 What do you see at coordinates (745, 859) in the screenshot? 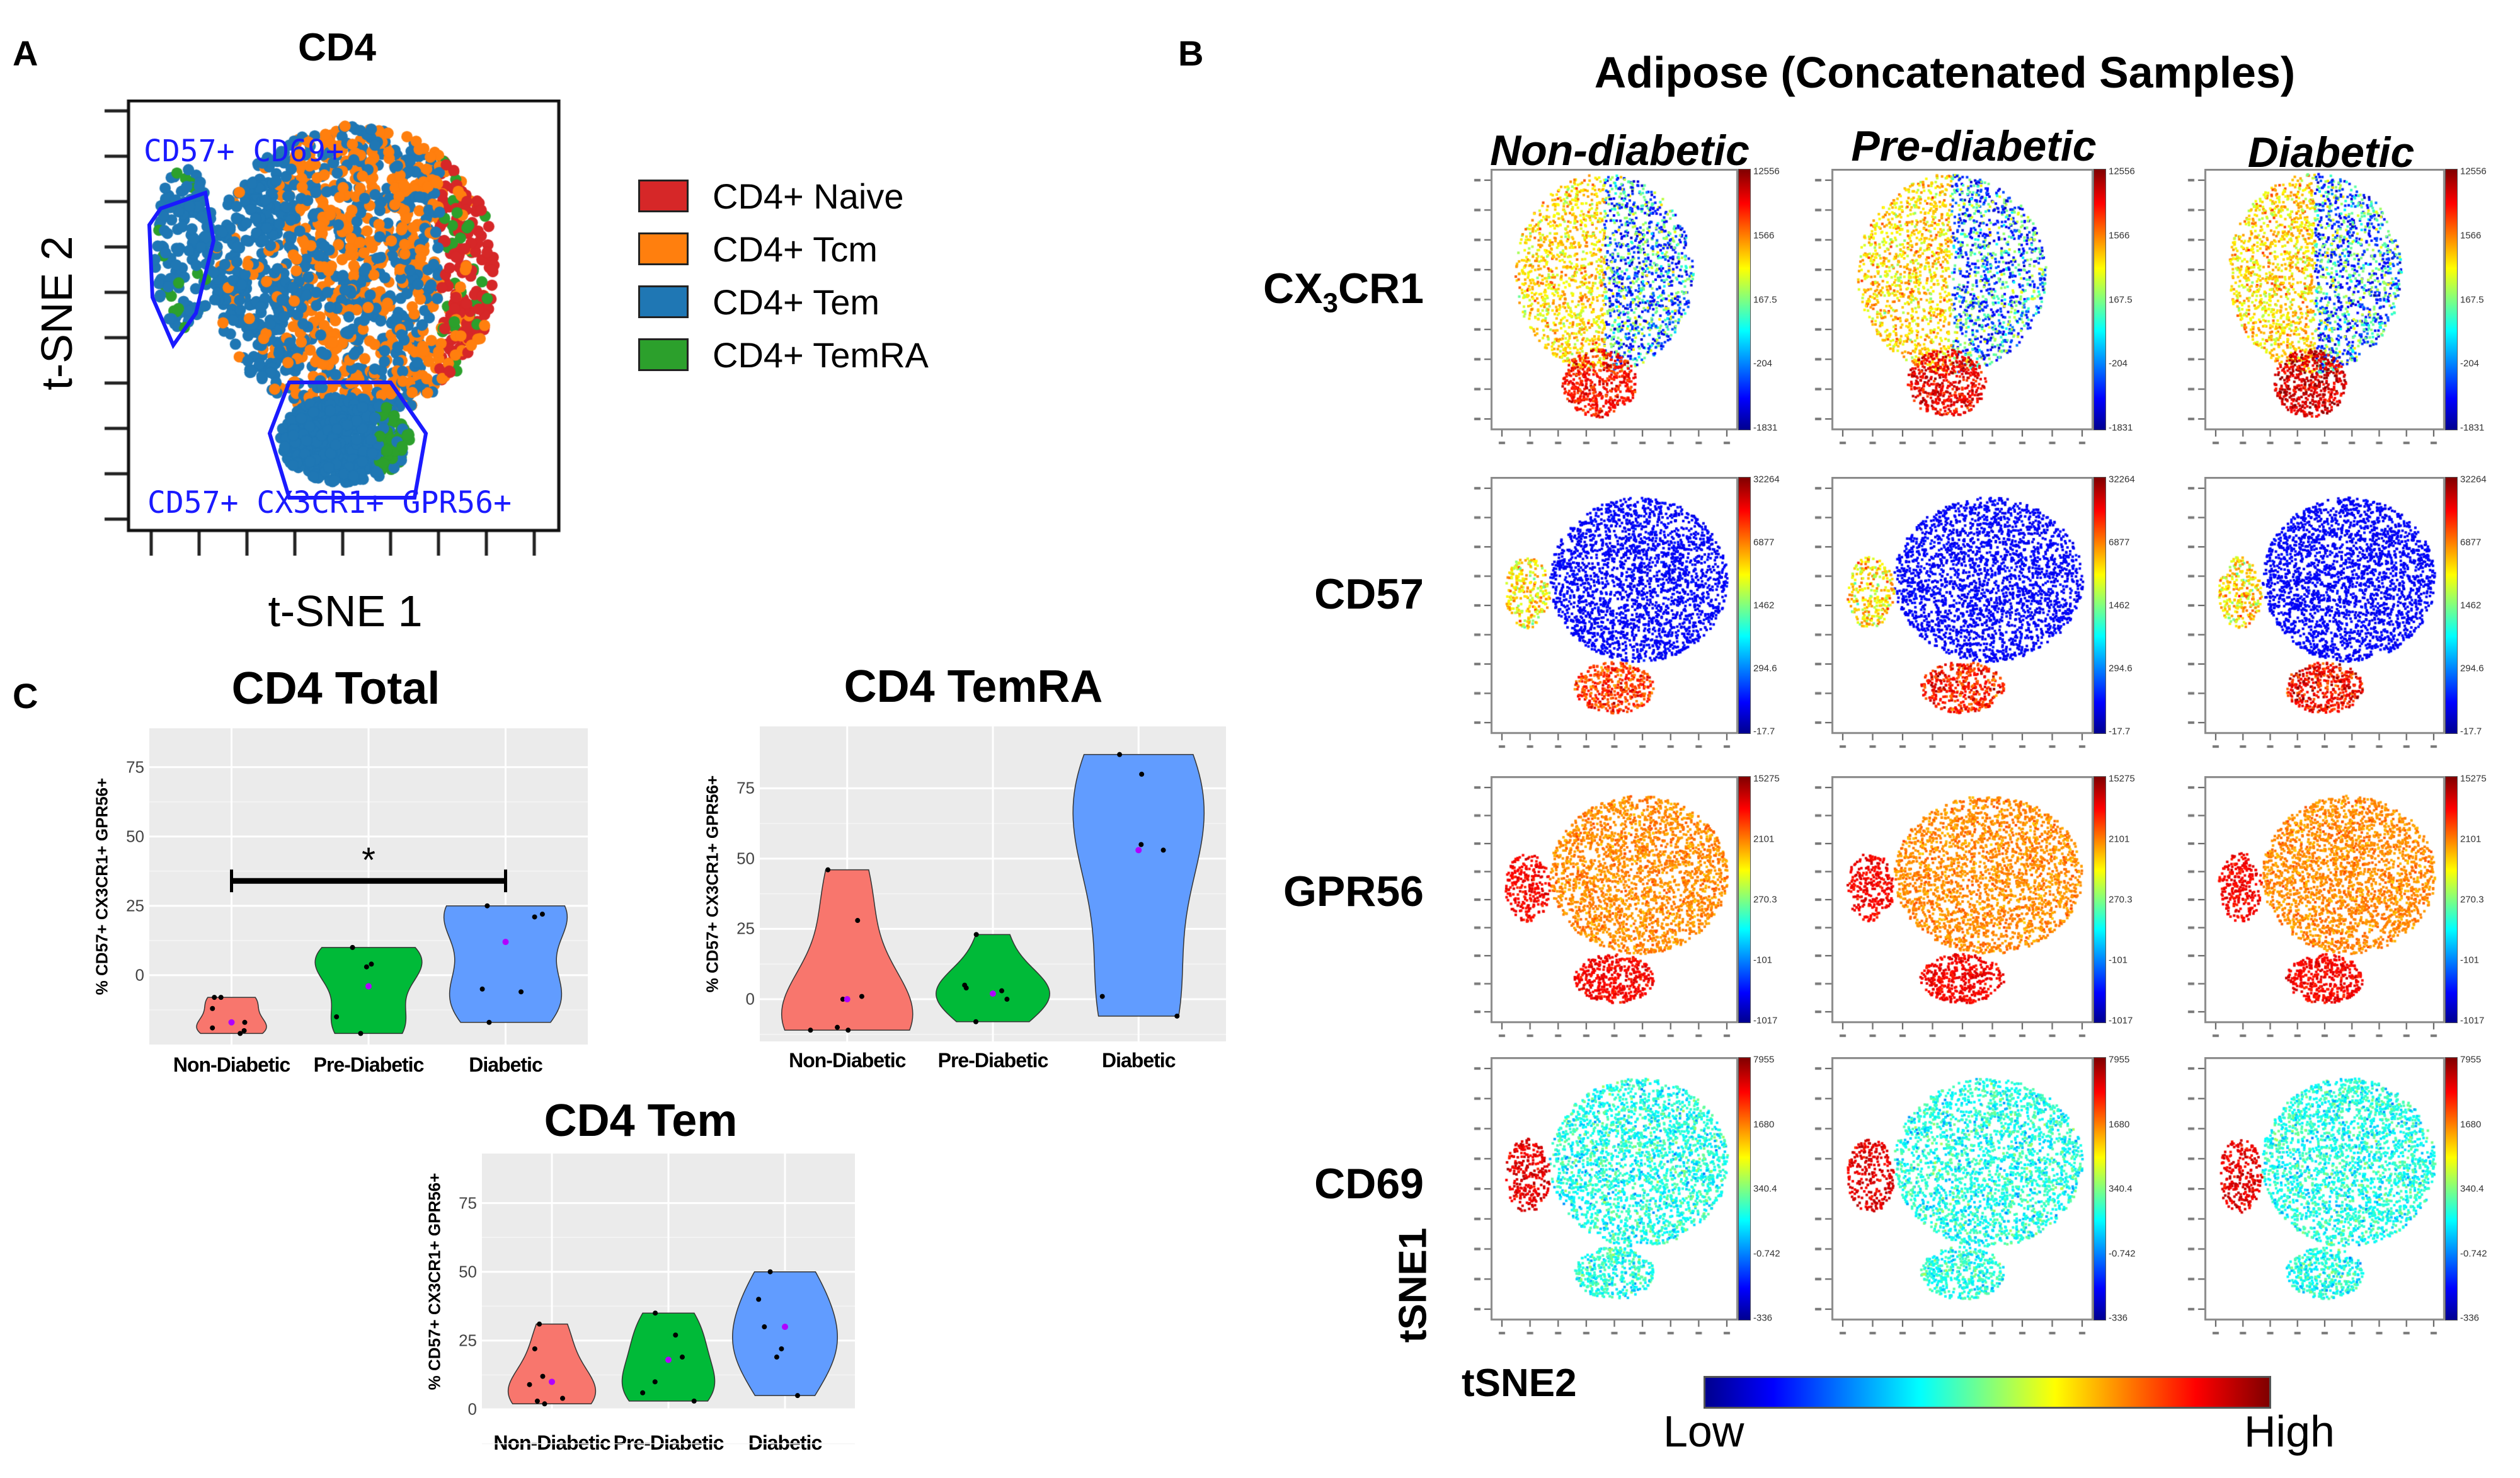
I see `y-tick-label: 50` at bounding box center [745, 859].